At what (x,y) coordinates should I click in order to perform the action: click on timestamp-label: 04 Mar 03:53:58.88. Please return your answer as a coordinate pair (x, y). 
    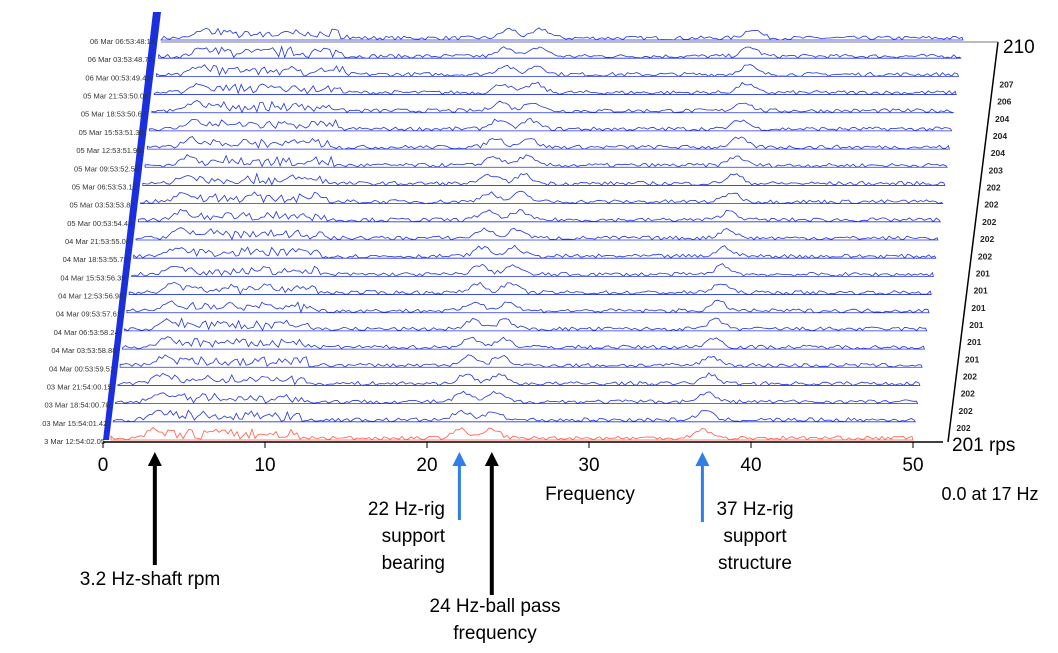
    Looking at the image, I should click on (83, 350).